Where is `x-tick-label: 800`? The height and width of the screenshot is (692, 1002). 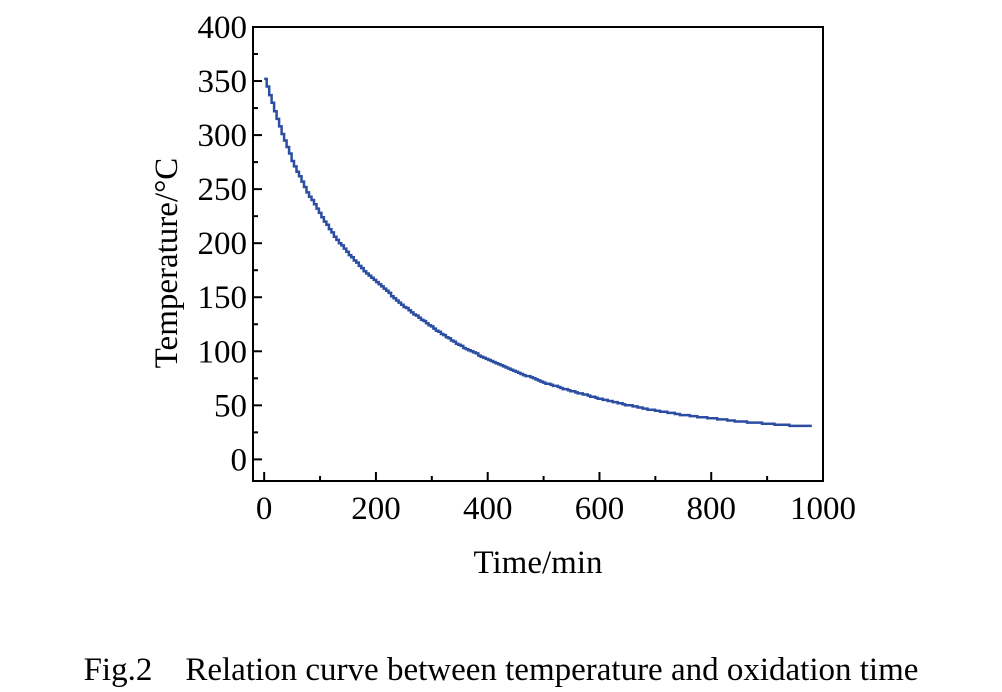
x-tick-label: 800 is located at coordinates (711, 509).